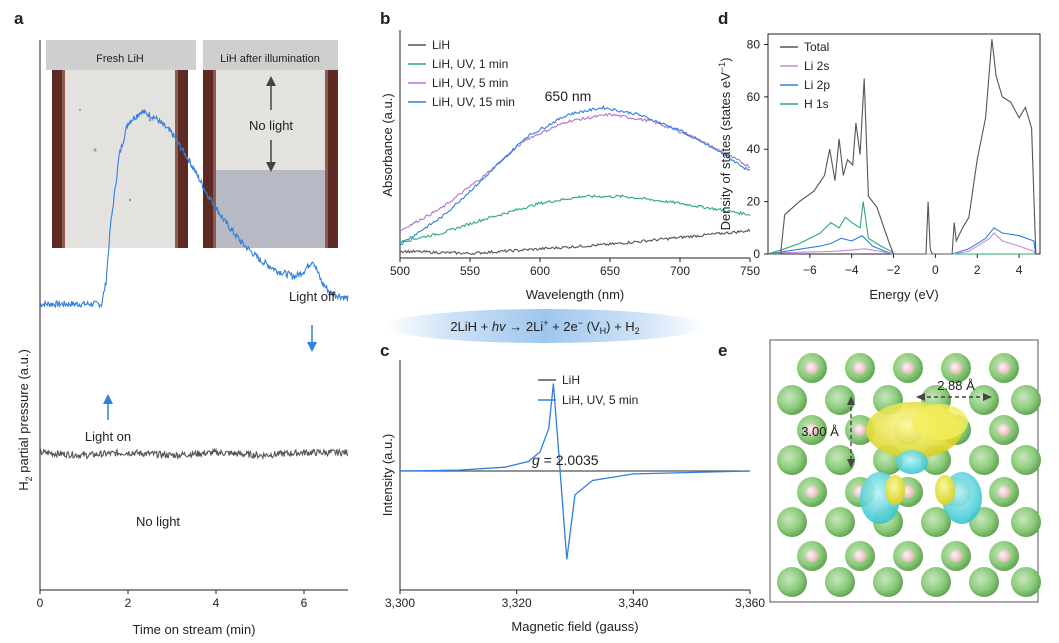 Image resolution: width=1059 pixels, height=643 pixels. I want to click on b-legend-entry-1: LiH, UV, 1 min, so click(470, 64).